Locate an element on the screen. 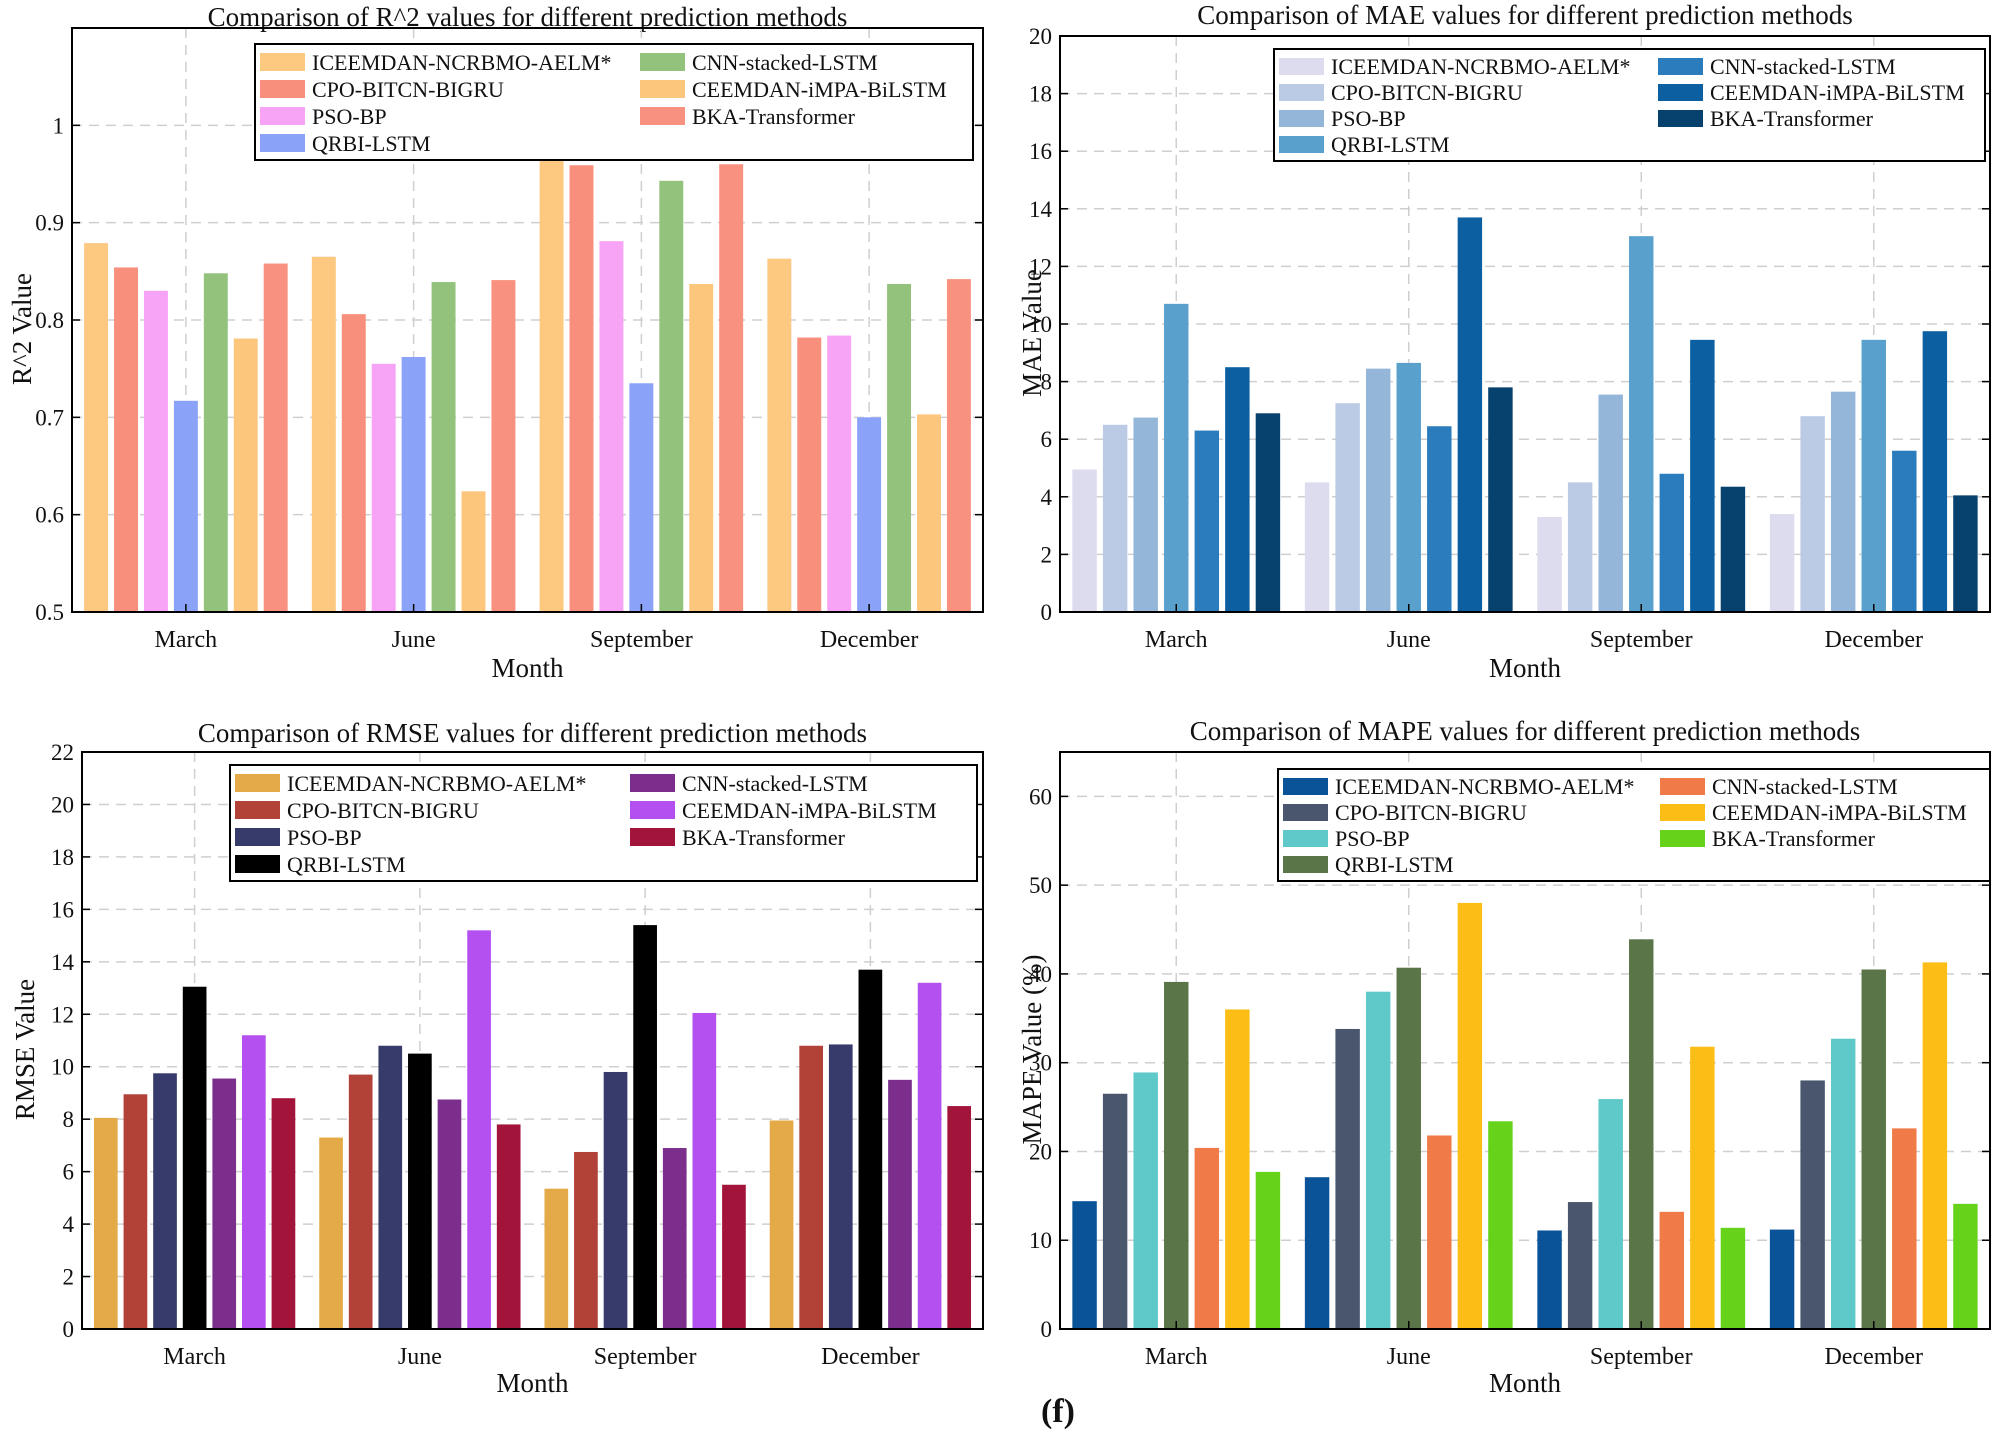  y-tick-label: 30 is located at coordinates (1040, 1063).